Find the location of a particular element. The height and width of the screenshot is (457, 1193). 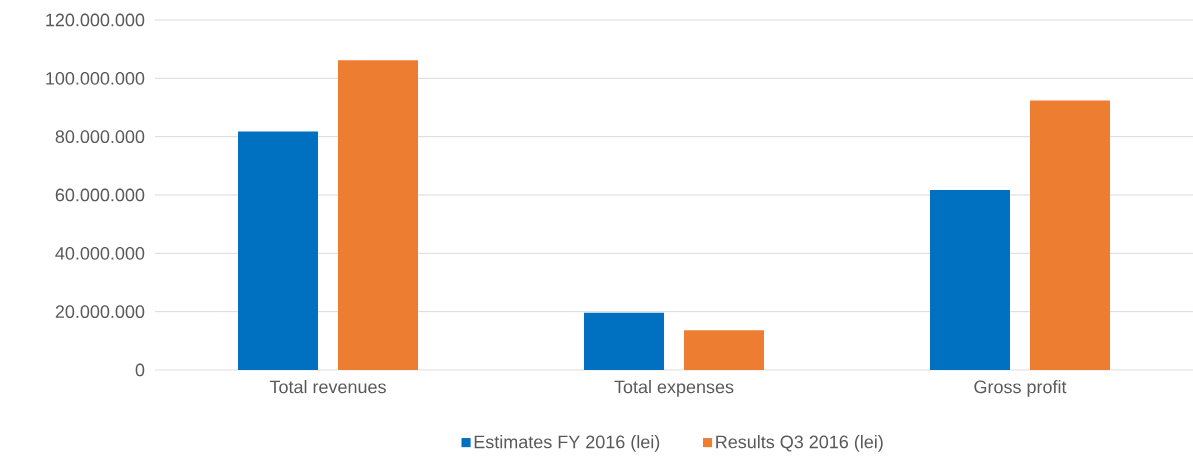

y-tick-label: 80.000.000 is located at coordinates (100, 137).